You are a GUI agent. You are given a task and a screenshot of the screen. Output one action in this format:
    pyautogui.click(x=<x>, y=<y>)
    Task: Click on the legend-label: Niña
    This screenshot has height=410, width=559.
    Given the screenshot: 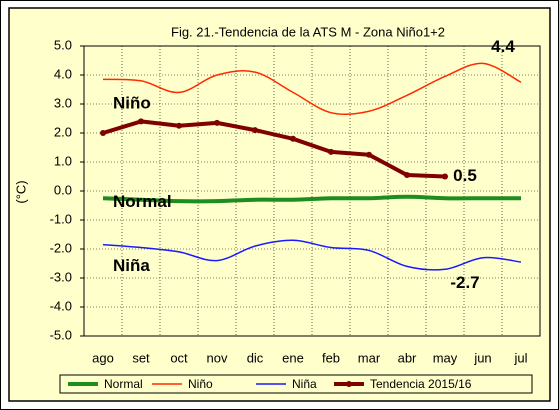 What is the action you would take?
    pyautogui.click(x=304, y=384)
    